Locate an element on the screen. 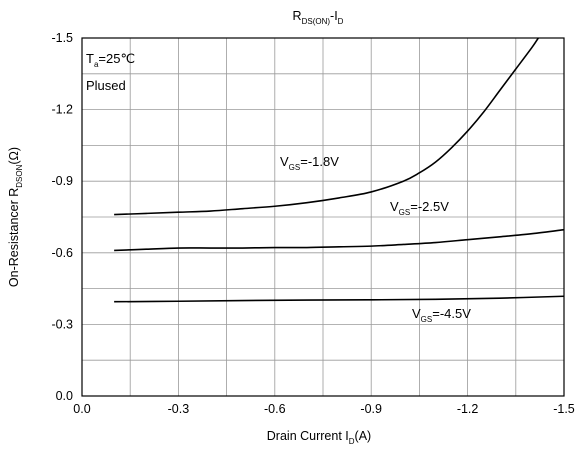  x-axis-label: Drain Current ID(A) is located at coordinates (319, 437).